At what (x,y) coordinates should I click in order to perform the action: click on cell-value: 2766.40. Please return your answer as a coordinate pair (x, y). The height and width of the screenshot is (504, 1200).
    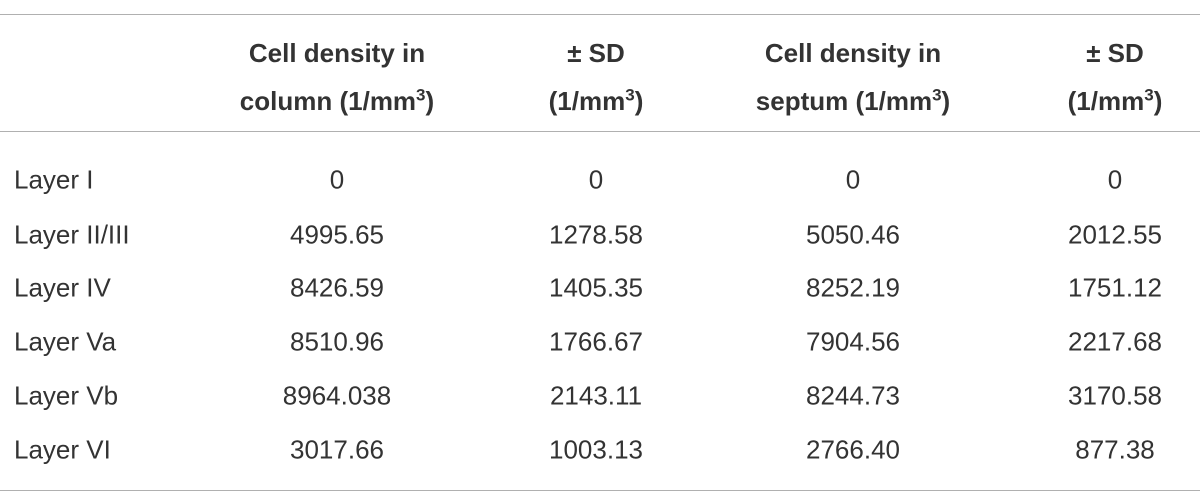
    Looking at the image, I should click on (853, 449).